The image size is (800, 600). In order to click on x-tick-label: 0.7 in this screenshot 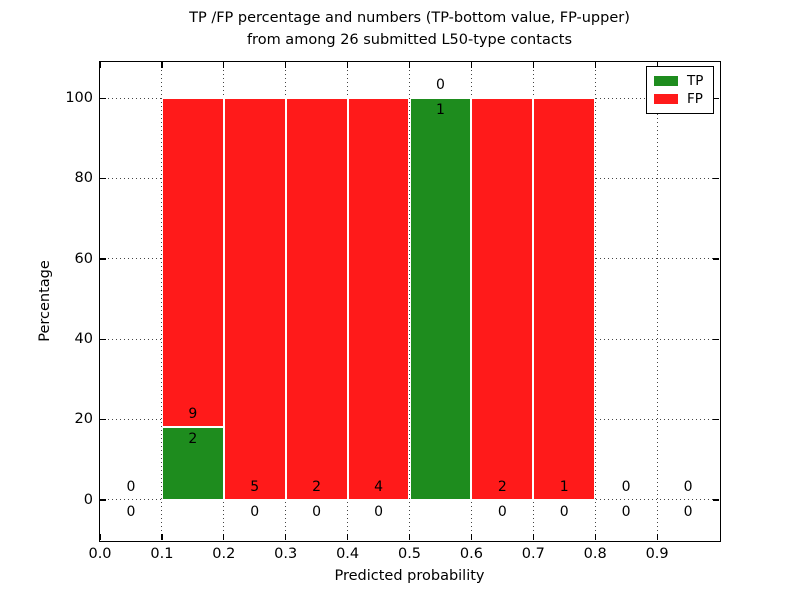, I will do `click(533, 554)`.